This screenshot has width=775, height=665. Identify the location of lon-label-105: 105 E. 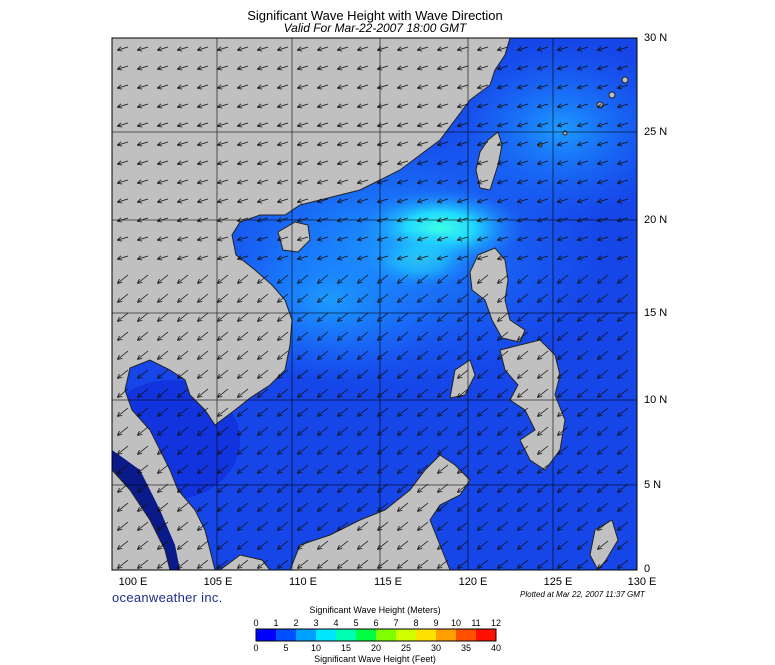
(218, 582).